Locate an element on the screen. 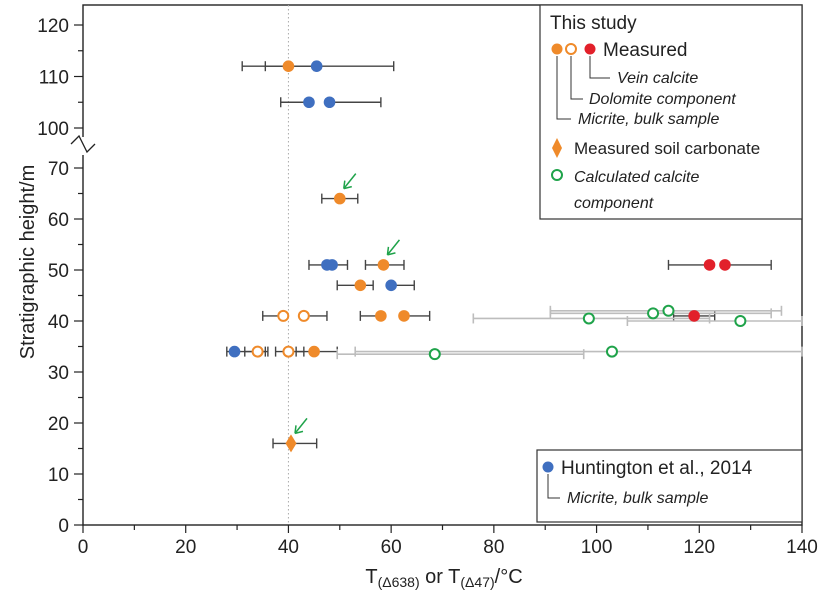 This screenshot has width=822, height=600. x-tick-label: 40 is located at coordinates (288, 547).